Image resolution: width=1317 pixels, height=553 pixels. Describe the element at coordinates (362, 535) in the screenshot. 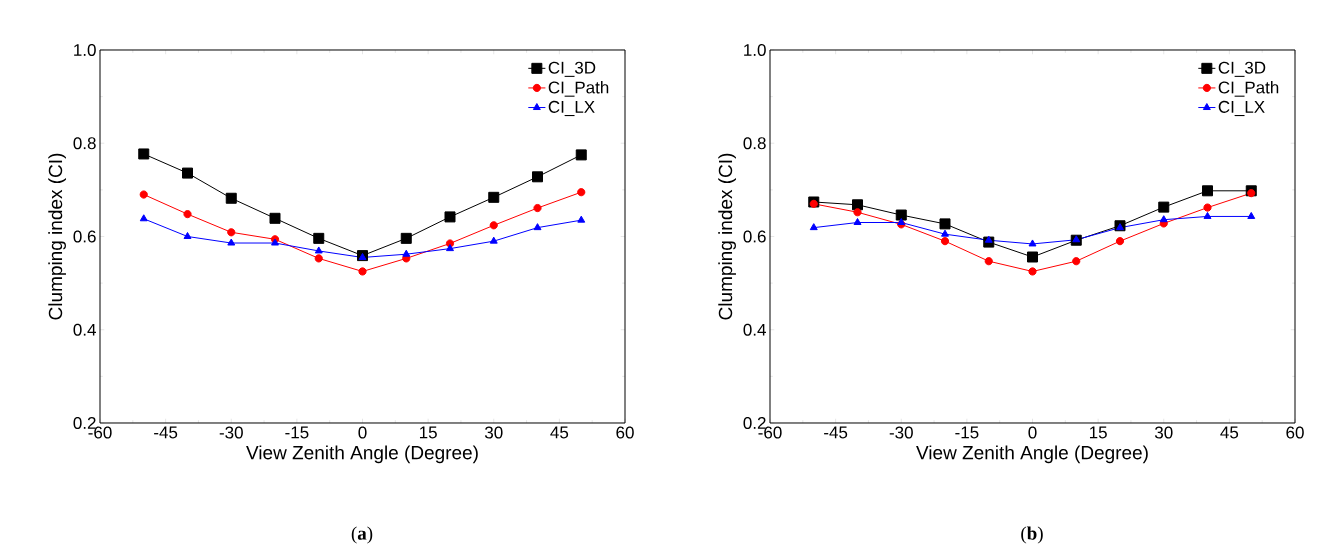

I see `text: (a)` at that location.